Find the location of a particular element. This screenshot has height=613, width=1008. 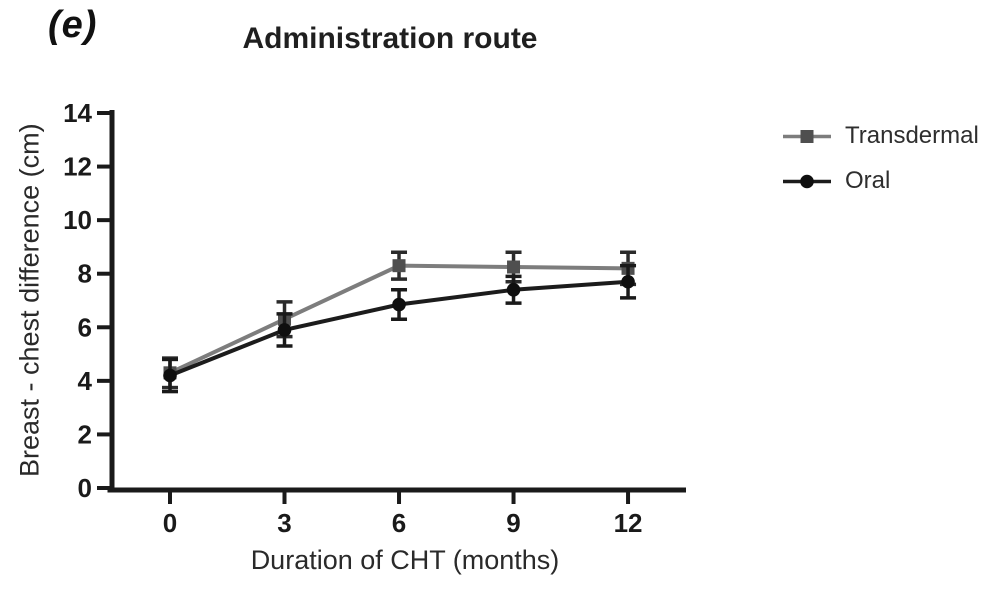

x-tick-label: 6 is located at coordinates (399, 523).